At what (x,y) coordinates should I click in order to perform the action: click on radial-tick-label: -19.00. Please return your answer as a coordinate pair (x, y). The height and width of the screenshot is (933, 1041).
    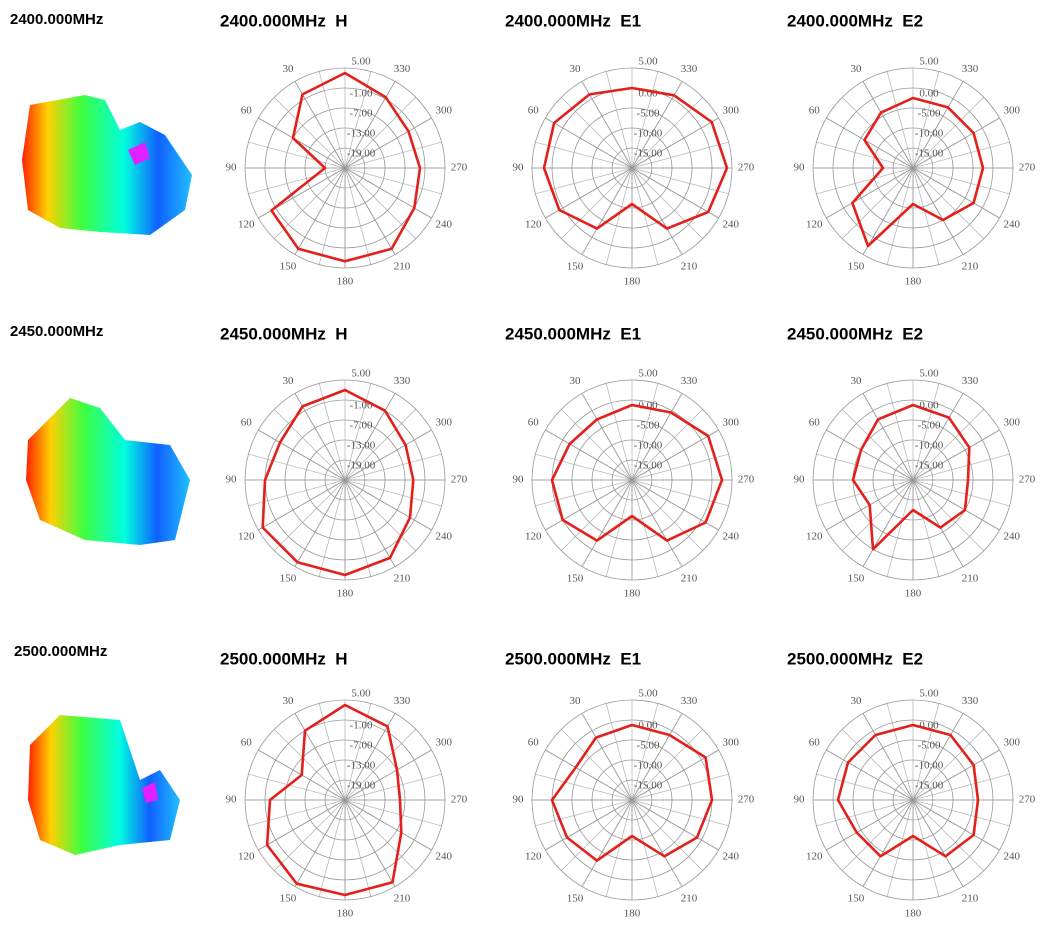
    Looking at the image, I should click on (361, 466).